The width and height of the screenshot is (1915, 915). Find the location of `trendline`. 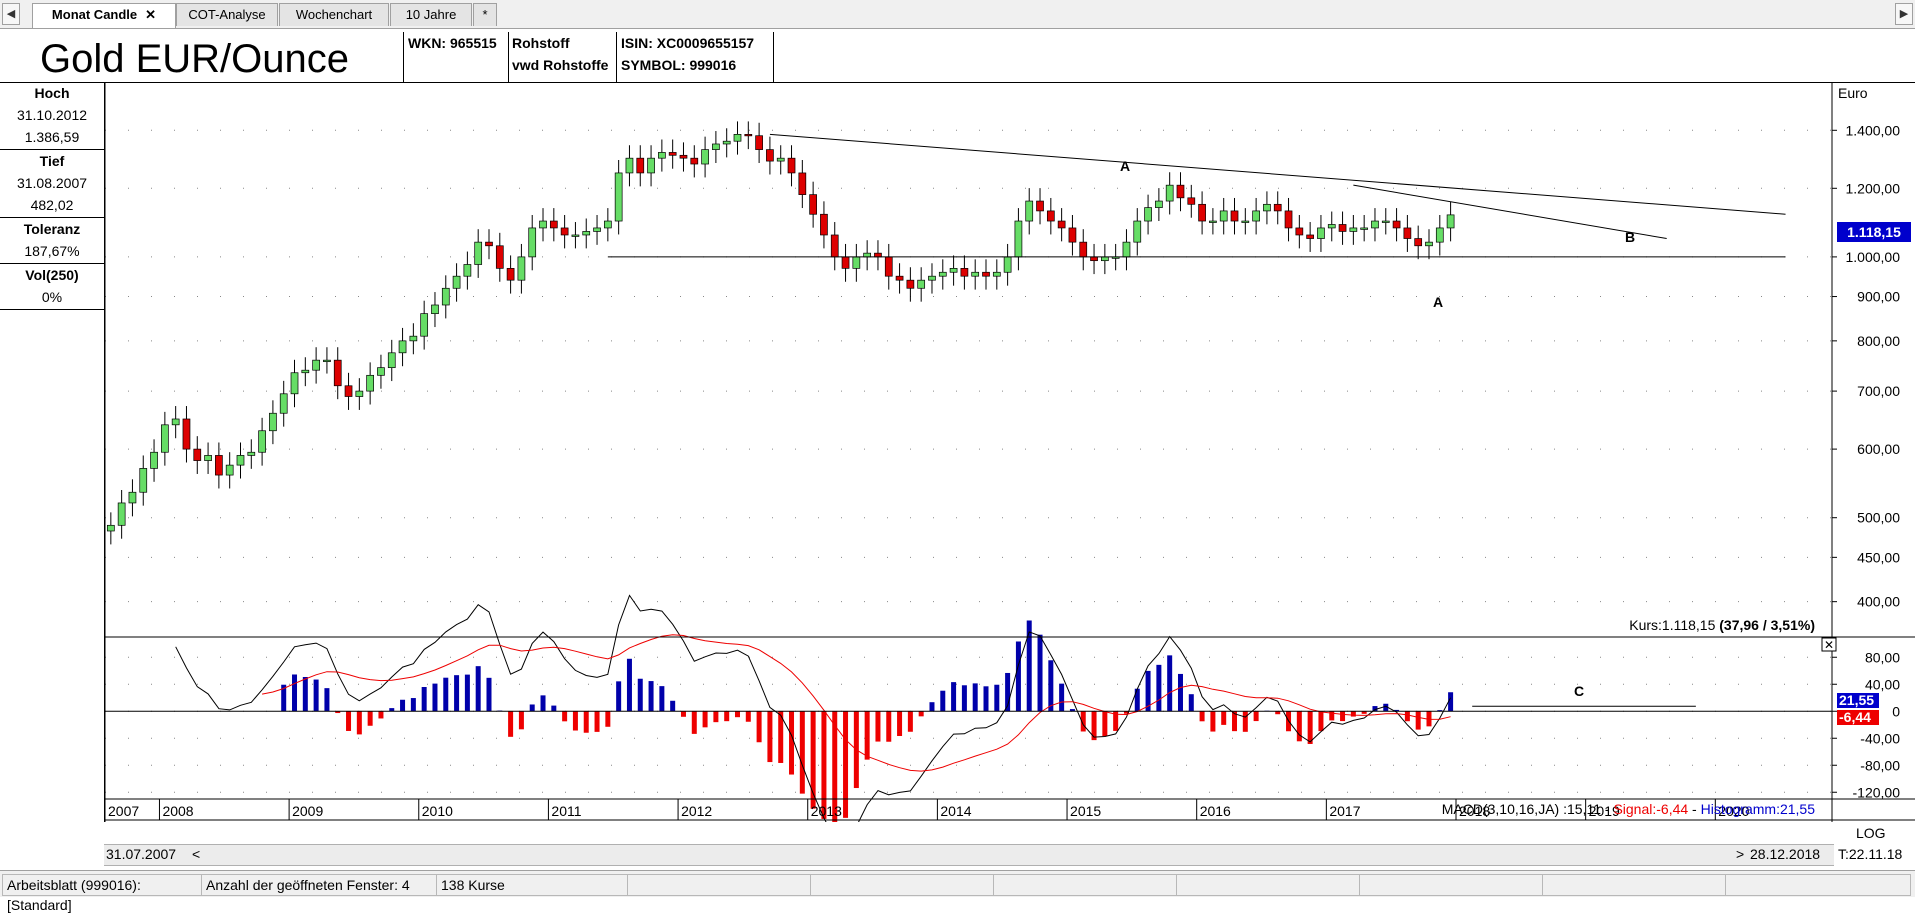

trendline is located at coordinates (1277, 174).